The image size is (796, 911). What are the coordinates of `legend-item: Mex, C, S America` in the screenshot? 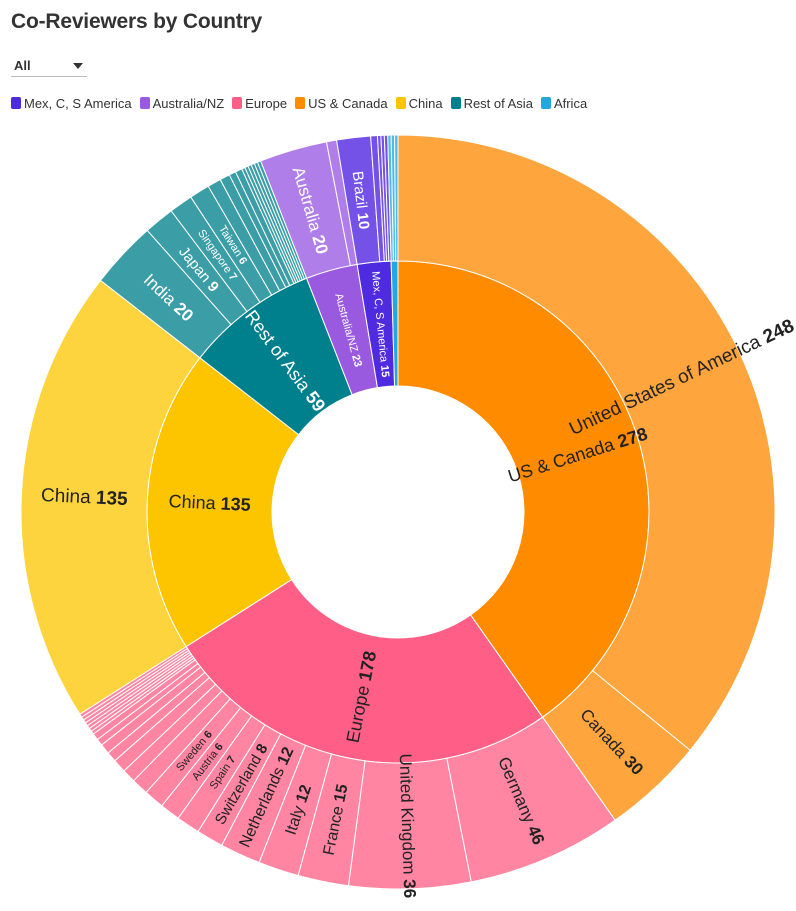 It's located at (71, 103).